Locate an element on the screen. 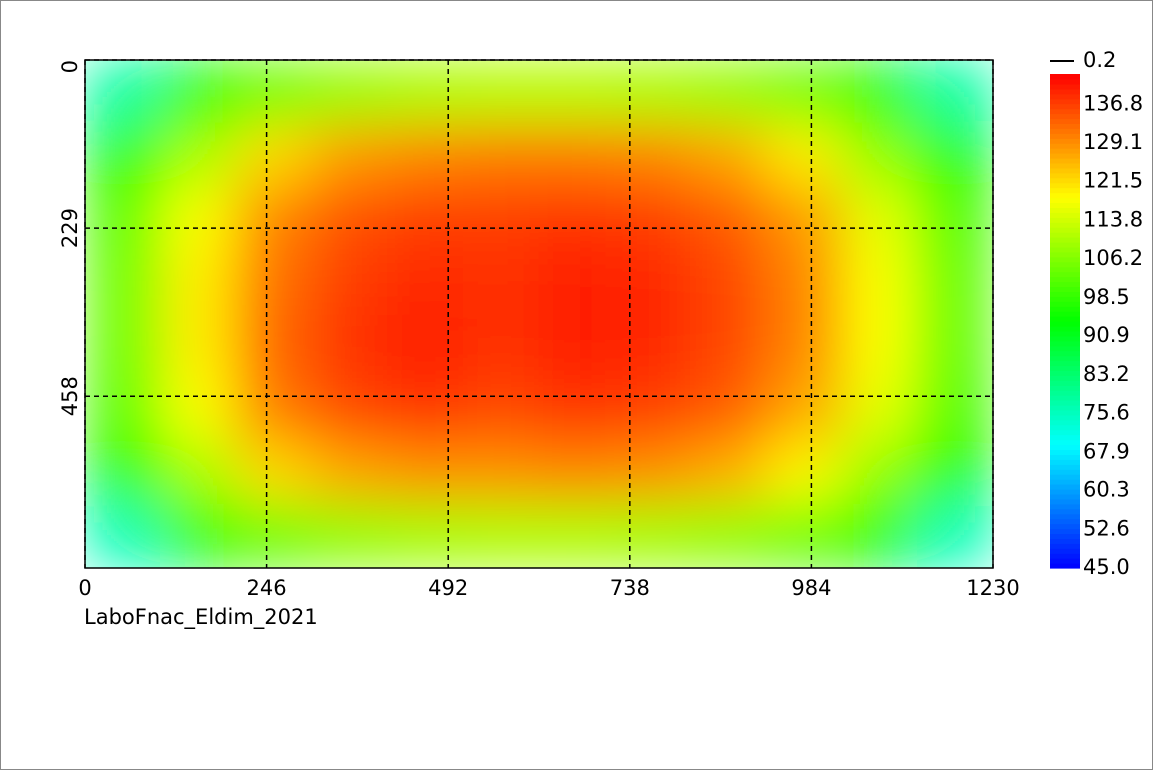 Image resolution: width=1153 pixels, height=770 pixels. x-tick-label: 246 is located at coordinates (267, 588).